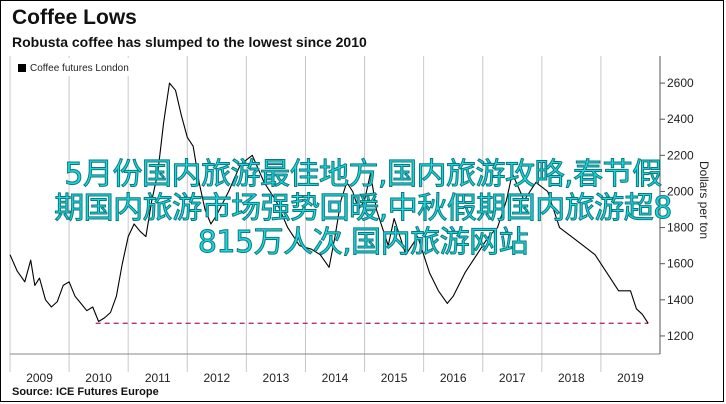 The width and height of the screenshot is (726, 404). I want to click on y-tick-label: 2200, so click(680, 155).